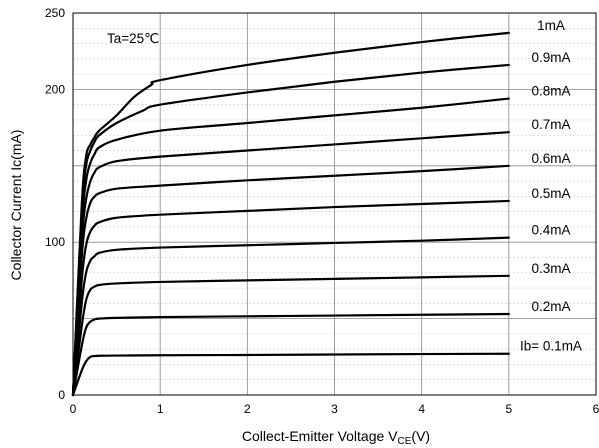 This screenshot has width=599, height=448. I want to click on x-tick-labels: 0 1 2 3 4 5 6, so click(334, 409).